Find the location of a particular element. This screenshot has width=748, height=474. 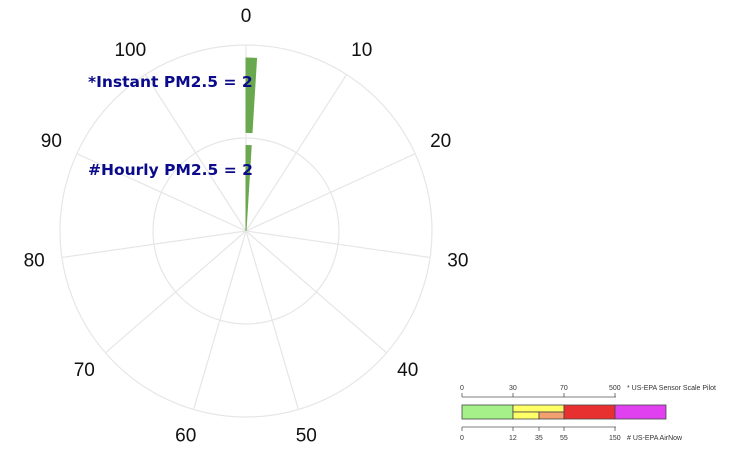

scale-bottom-tick: 12 is located at coordinates (513, 438).